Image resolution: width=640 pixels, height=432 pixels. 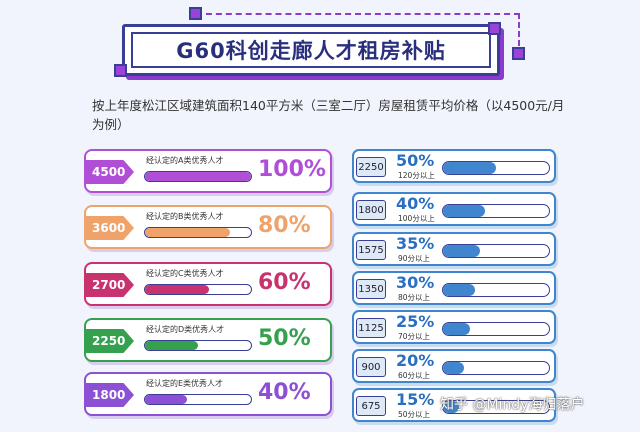 I want to click on score-threshold: 90分以上, so click(x=414, y=258).